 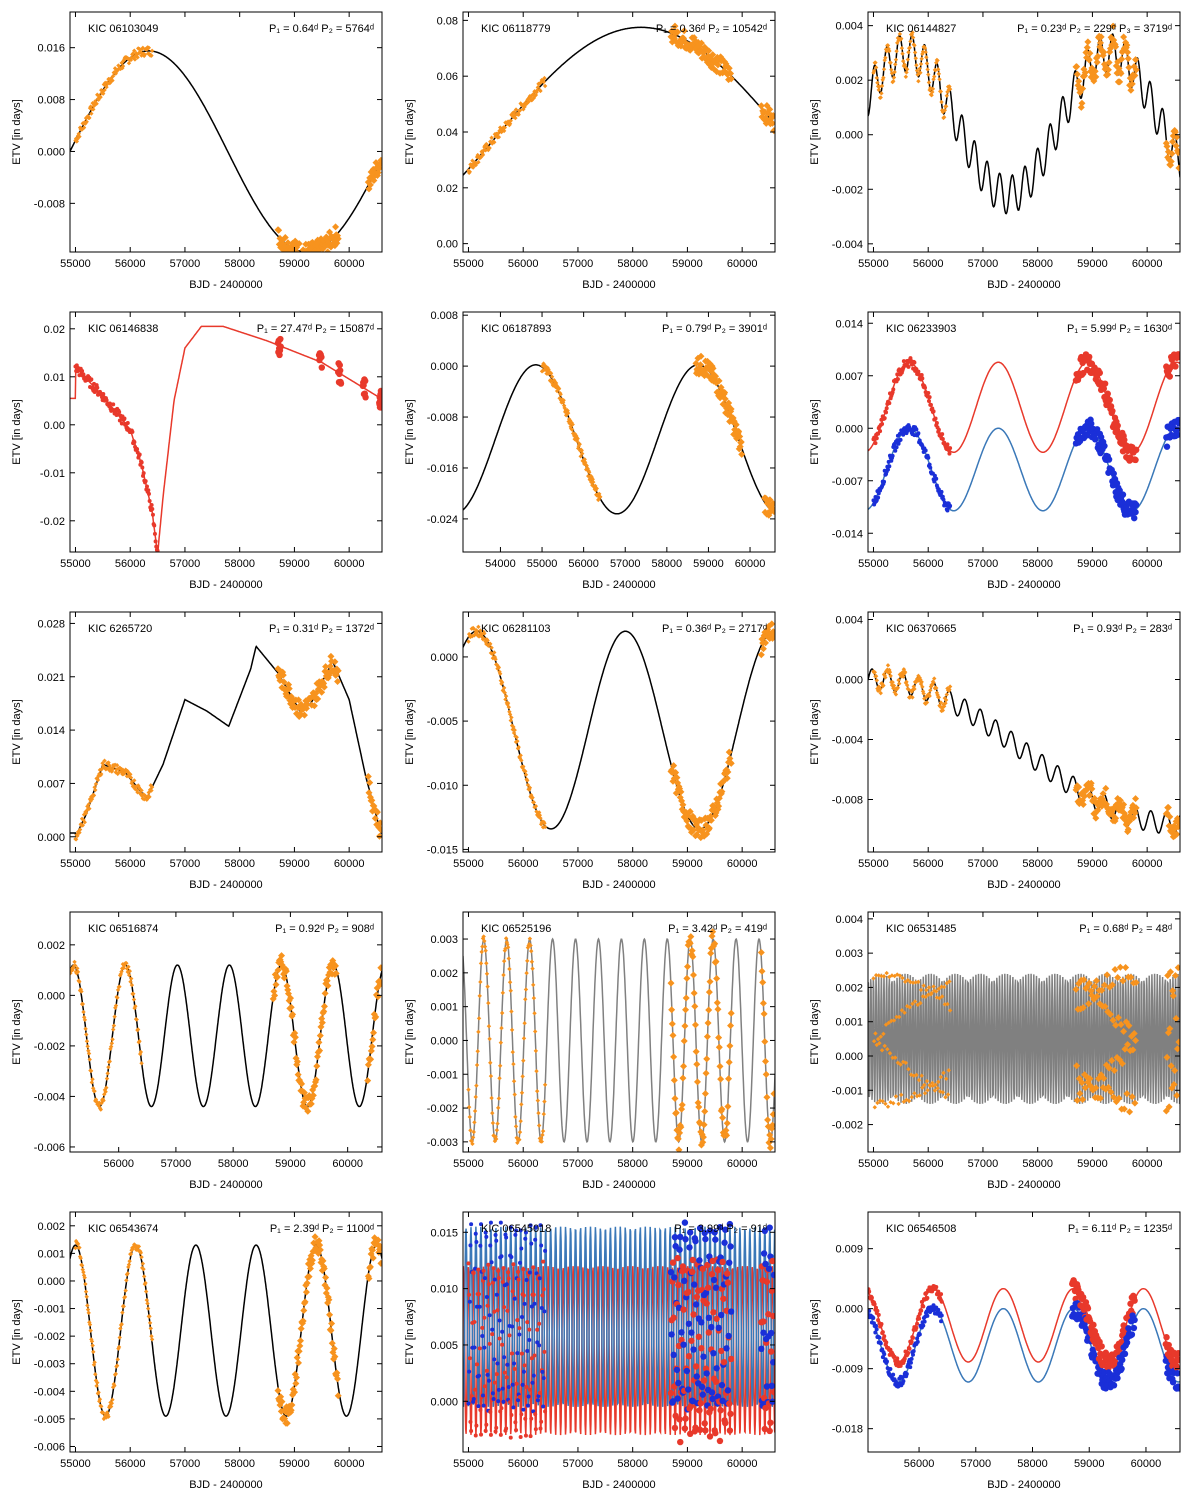 What do you see at coordinates (717, 929) in the screenshot?
I see `period-label: P₁ = 3.42ᵈ P₂ = 419ᵈ` at bounding box center [717, 929].